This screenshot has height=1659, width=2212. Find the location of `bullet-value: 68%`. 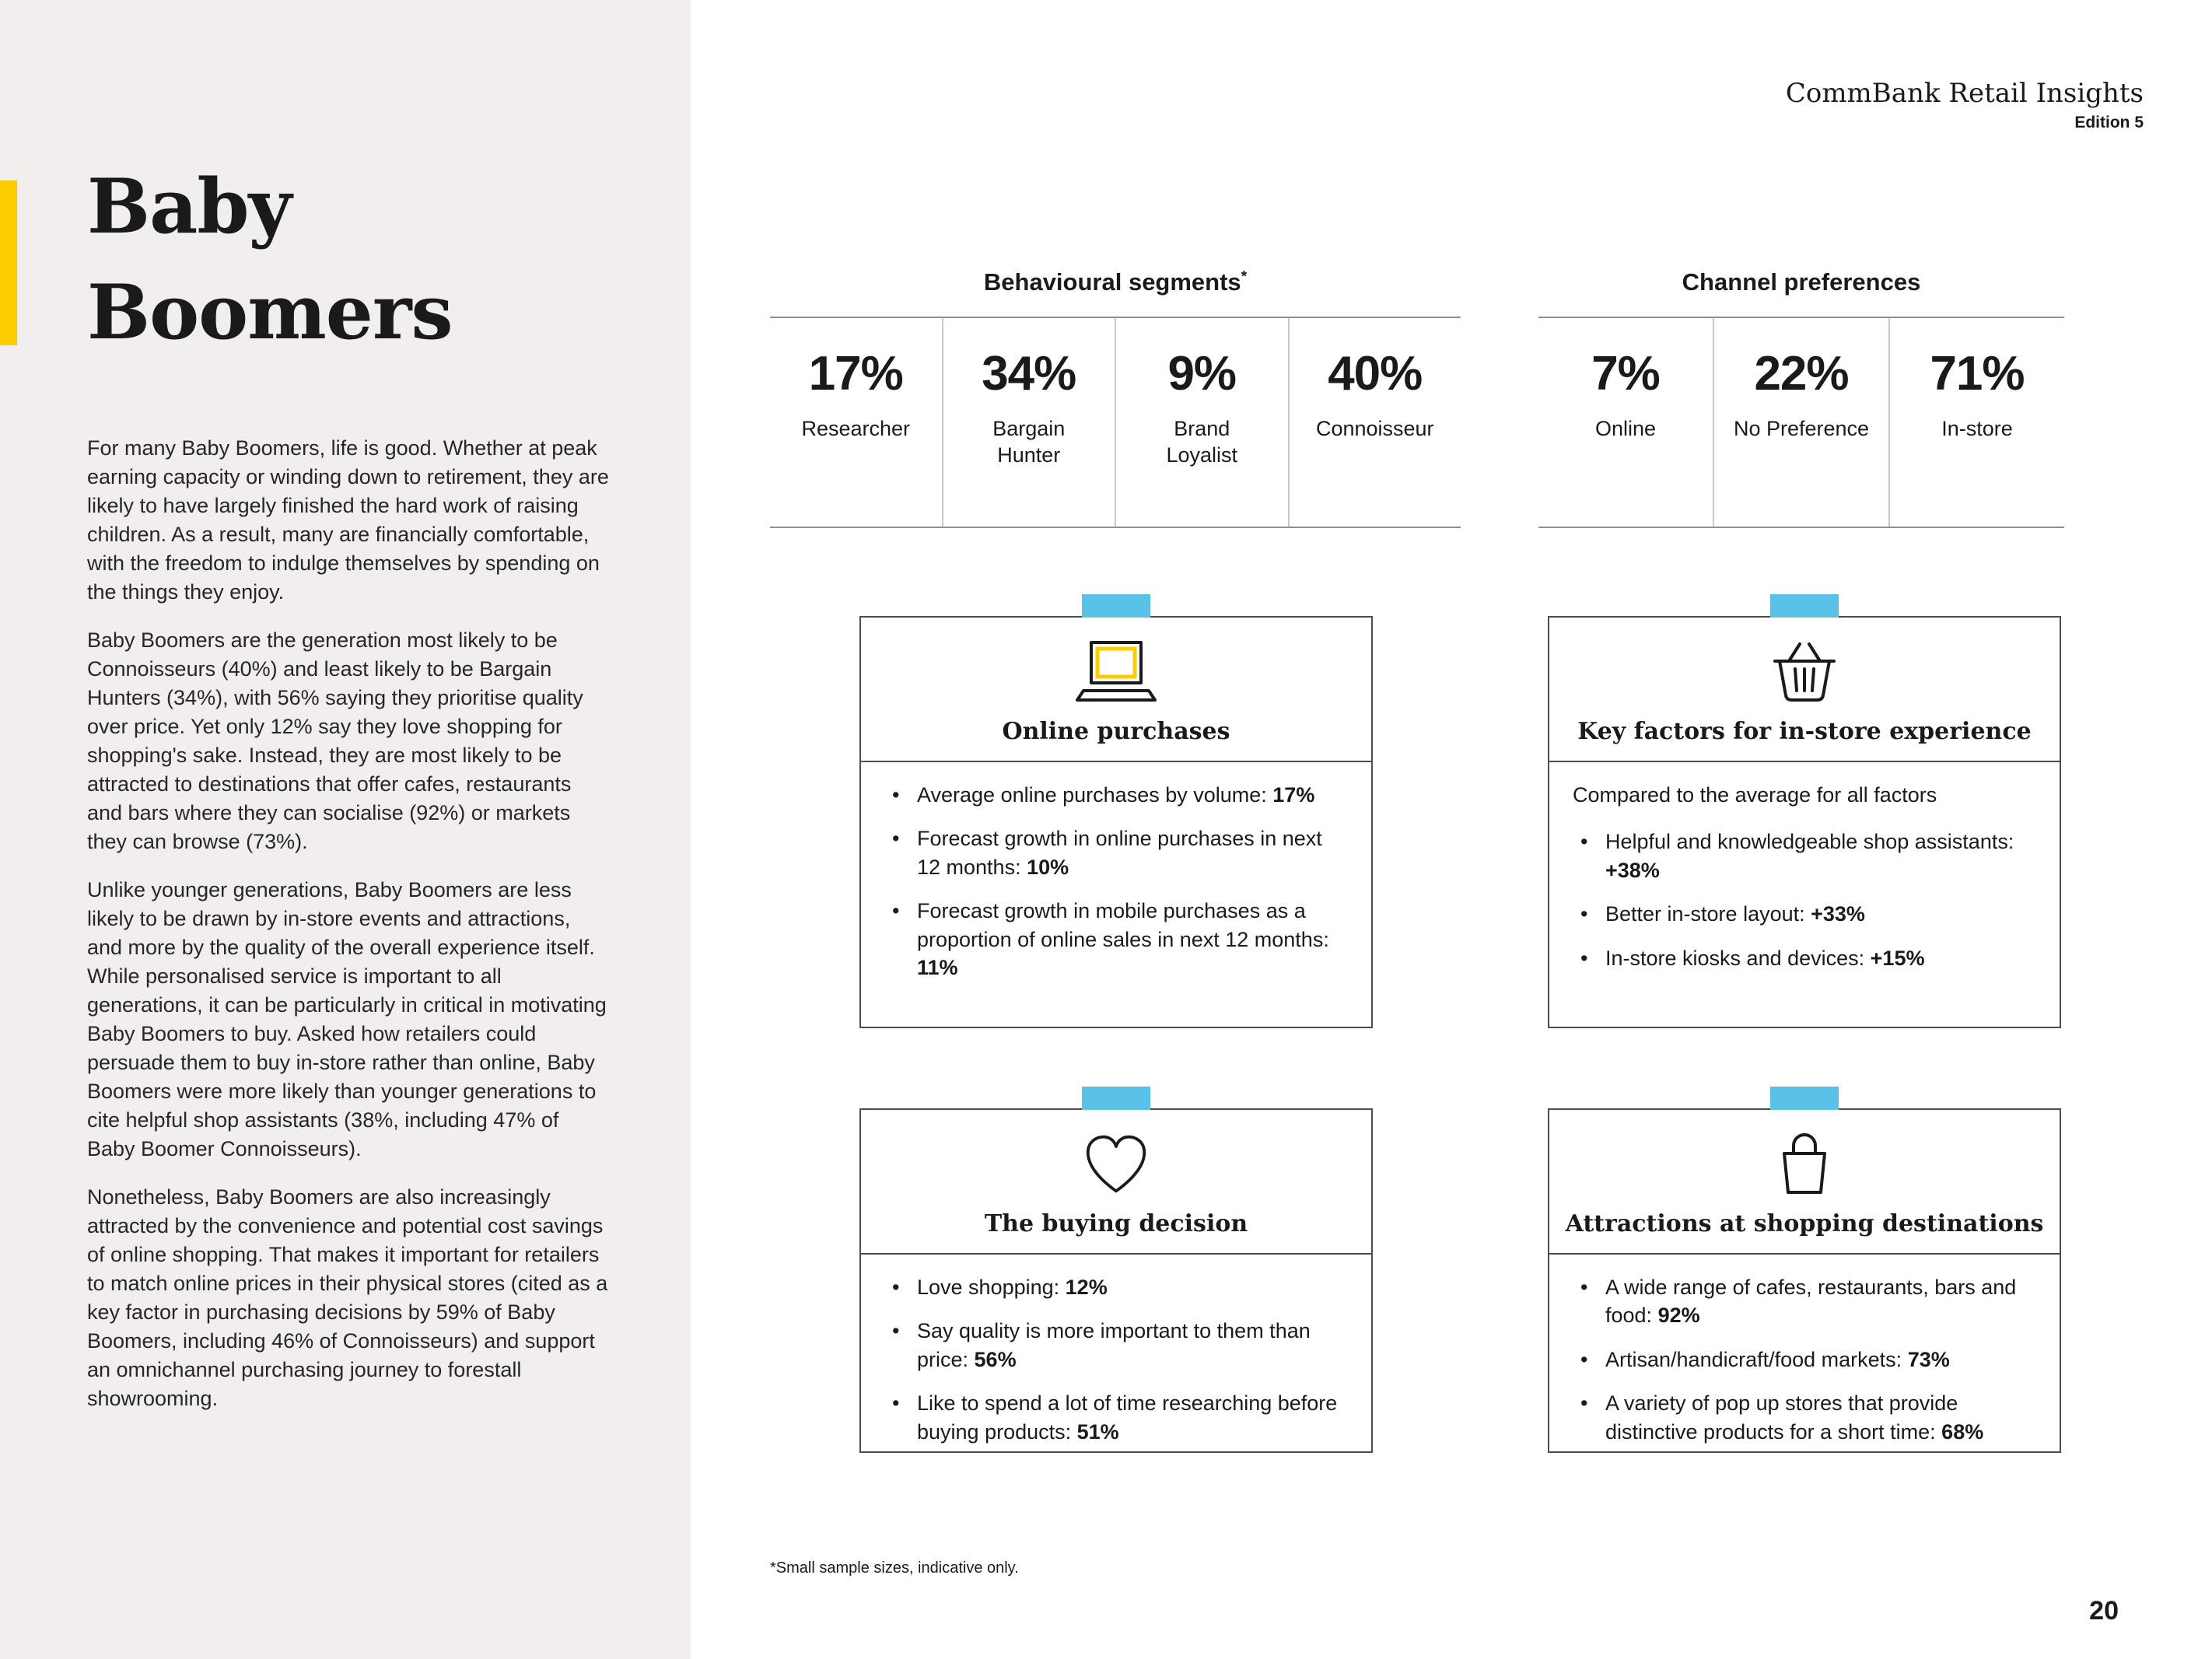

bullet-value: 68% is located at coordinates (1962, 1432).